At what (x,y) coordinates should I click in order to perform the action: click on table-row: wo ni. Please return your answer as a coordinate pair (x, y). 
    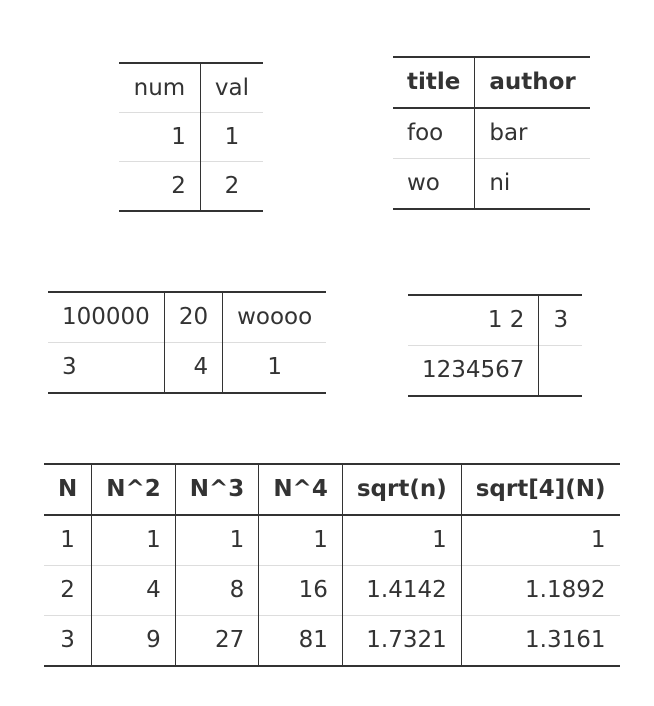
    Looking at the image, I should click on (491, 183).